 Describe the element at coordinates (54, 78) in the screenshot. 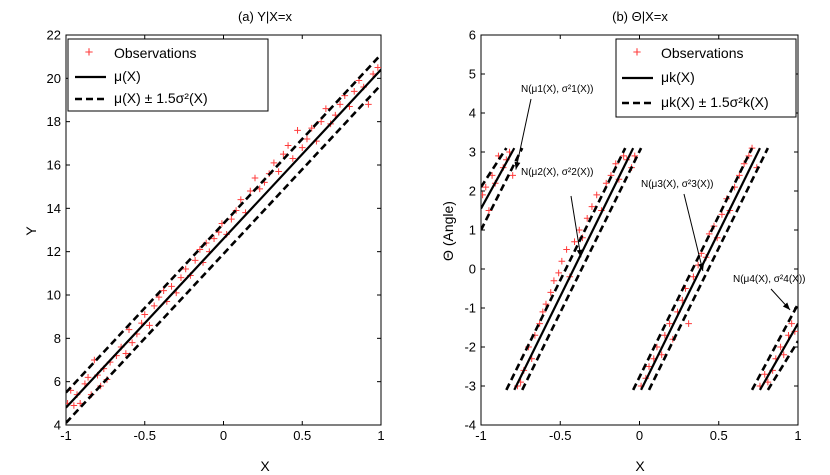

I see `y-tick-label: 20` at that location.